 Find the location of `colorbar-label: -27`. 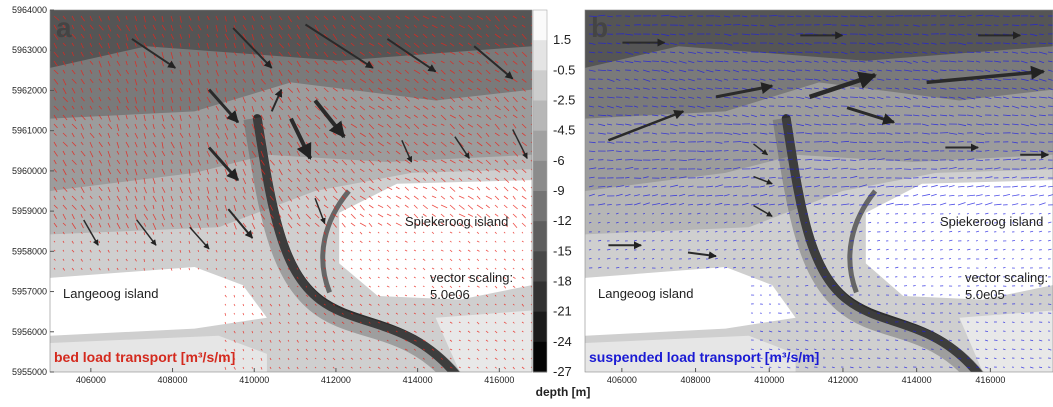

colorbar-label: -27 is located at coordinates (562, 371).